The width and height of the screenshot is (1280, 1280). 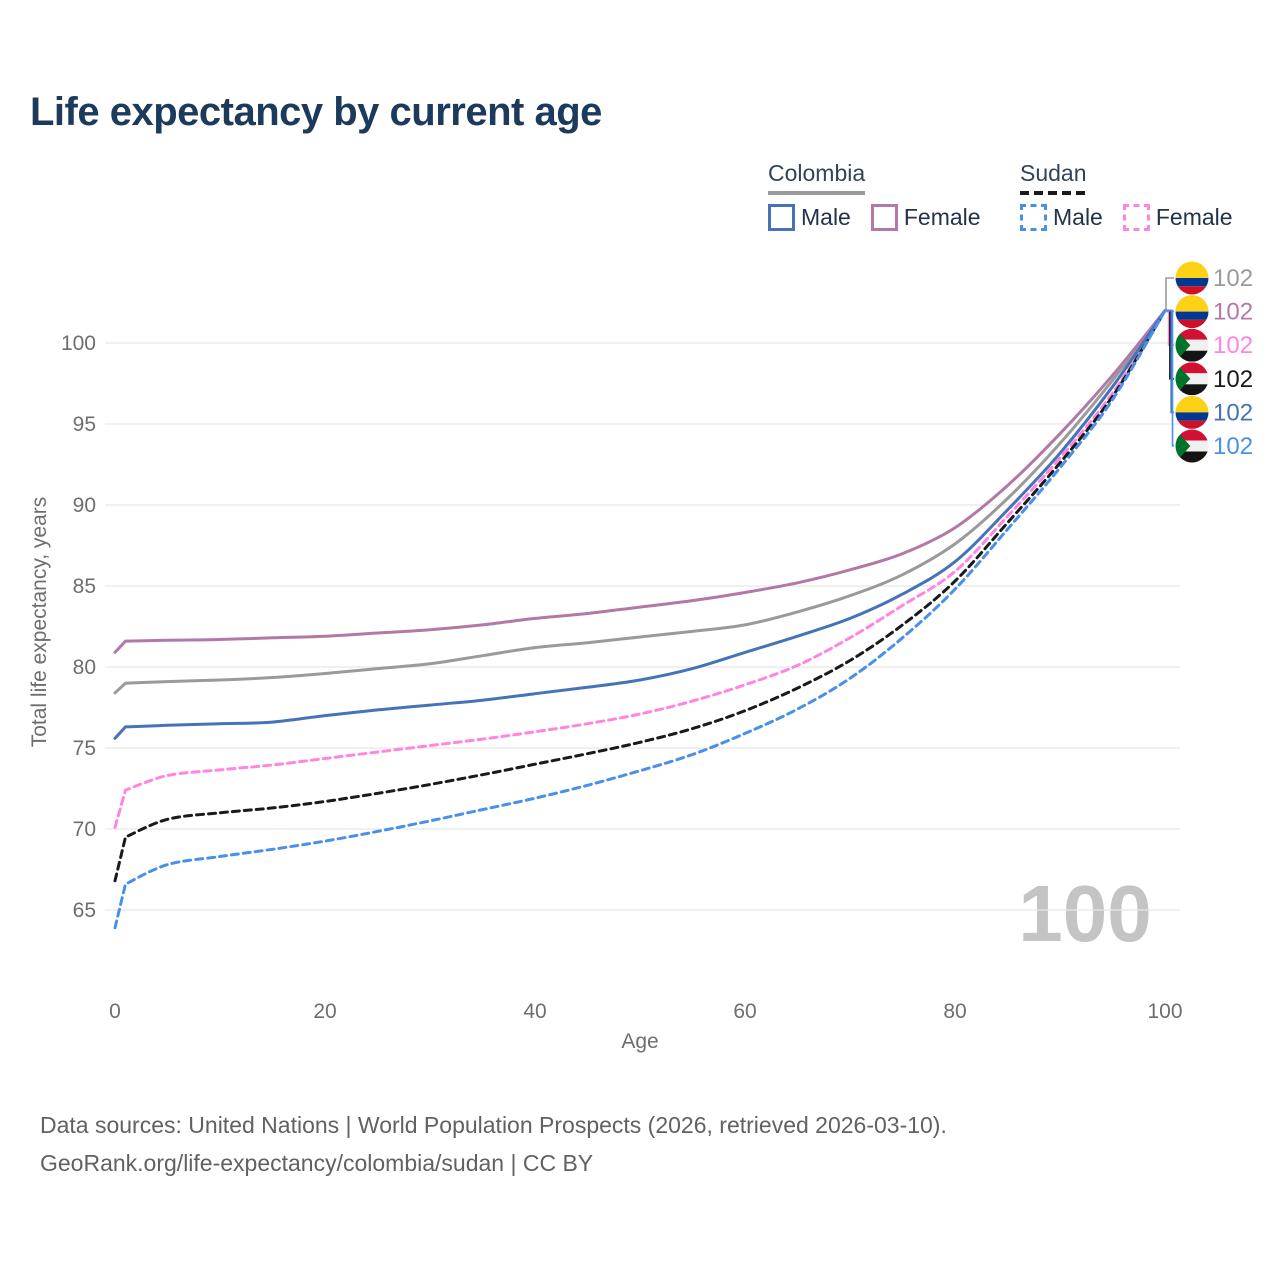 I want to click on legend-country-sudan: Sudan, so click(x=1053, y=177).